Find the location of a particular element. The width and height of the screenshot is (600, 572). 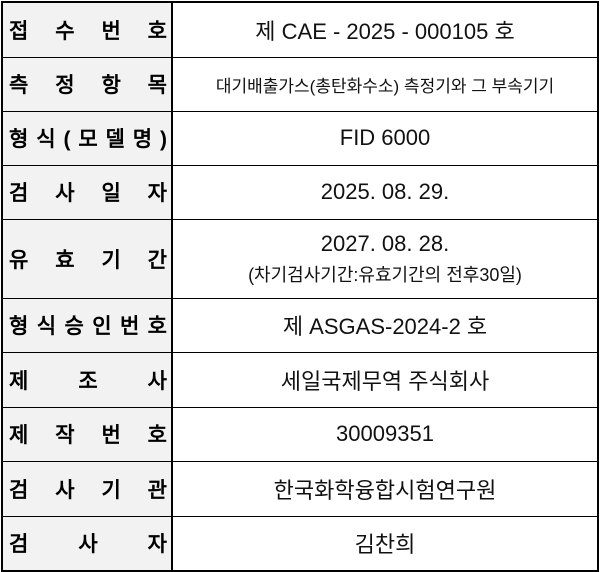

value-type-approval-number: 제 ASGAS-2024-2 호 is located at coordinates (385, 325).